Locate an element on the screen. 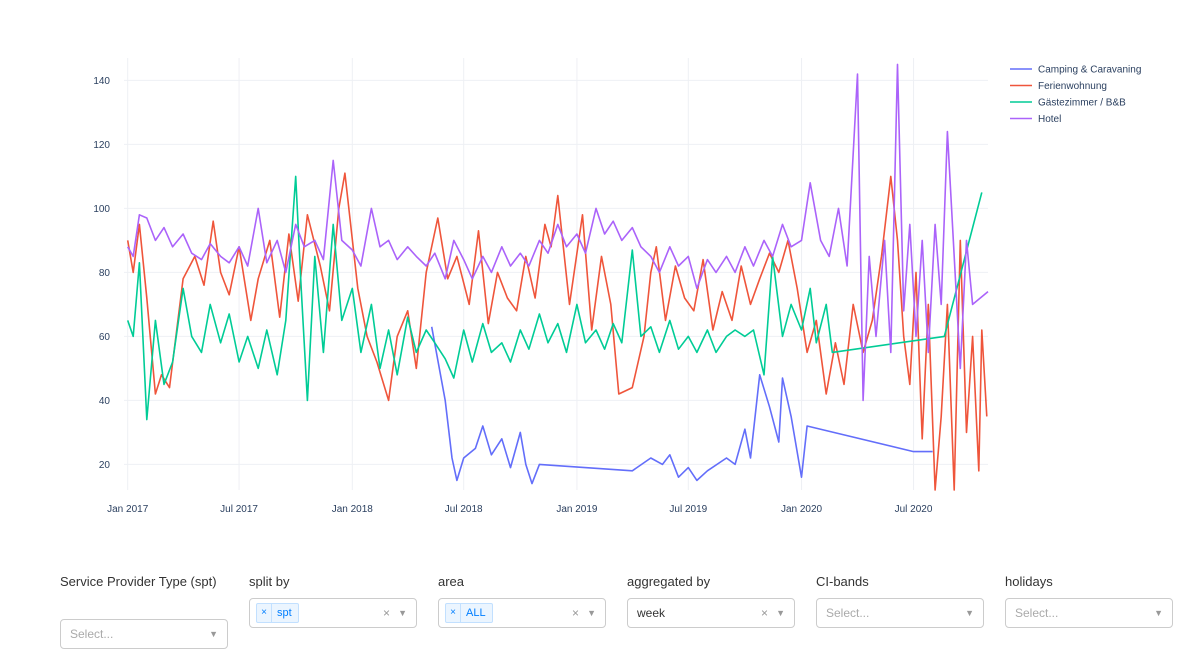  y-tick-label: 120 is located at coordinates (101, 145).